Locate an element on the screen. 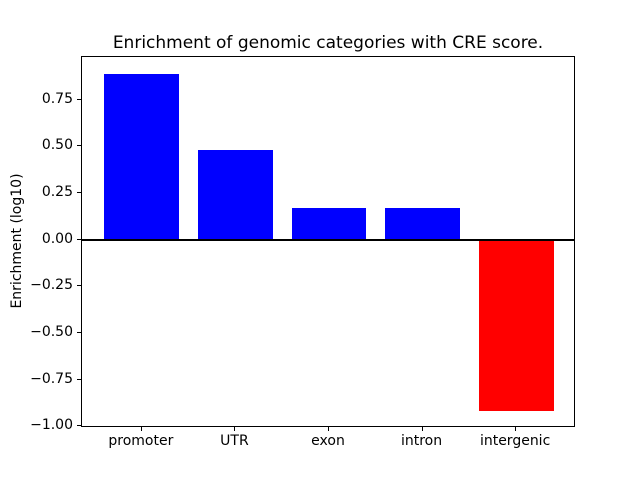  bar-intron is located at coordinates (422, 224).